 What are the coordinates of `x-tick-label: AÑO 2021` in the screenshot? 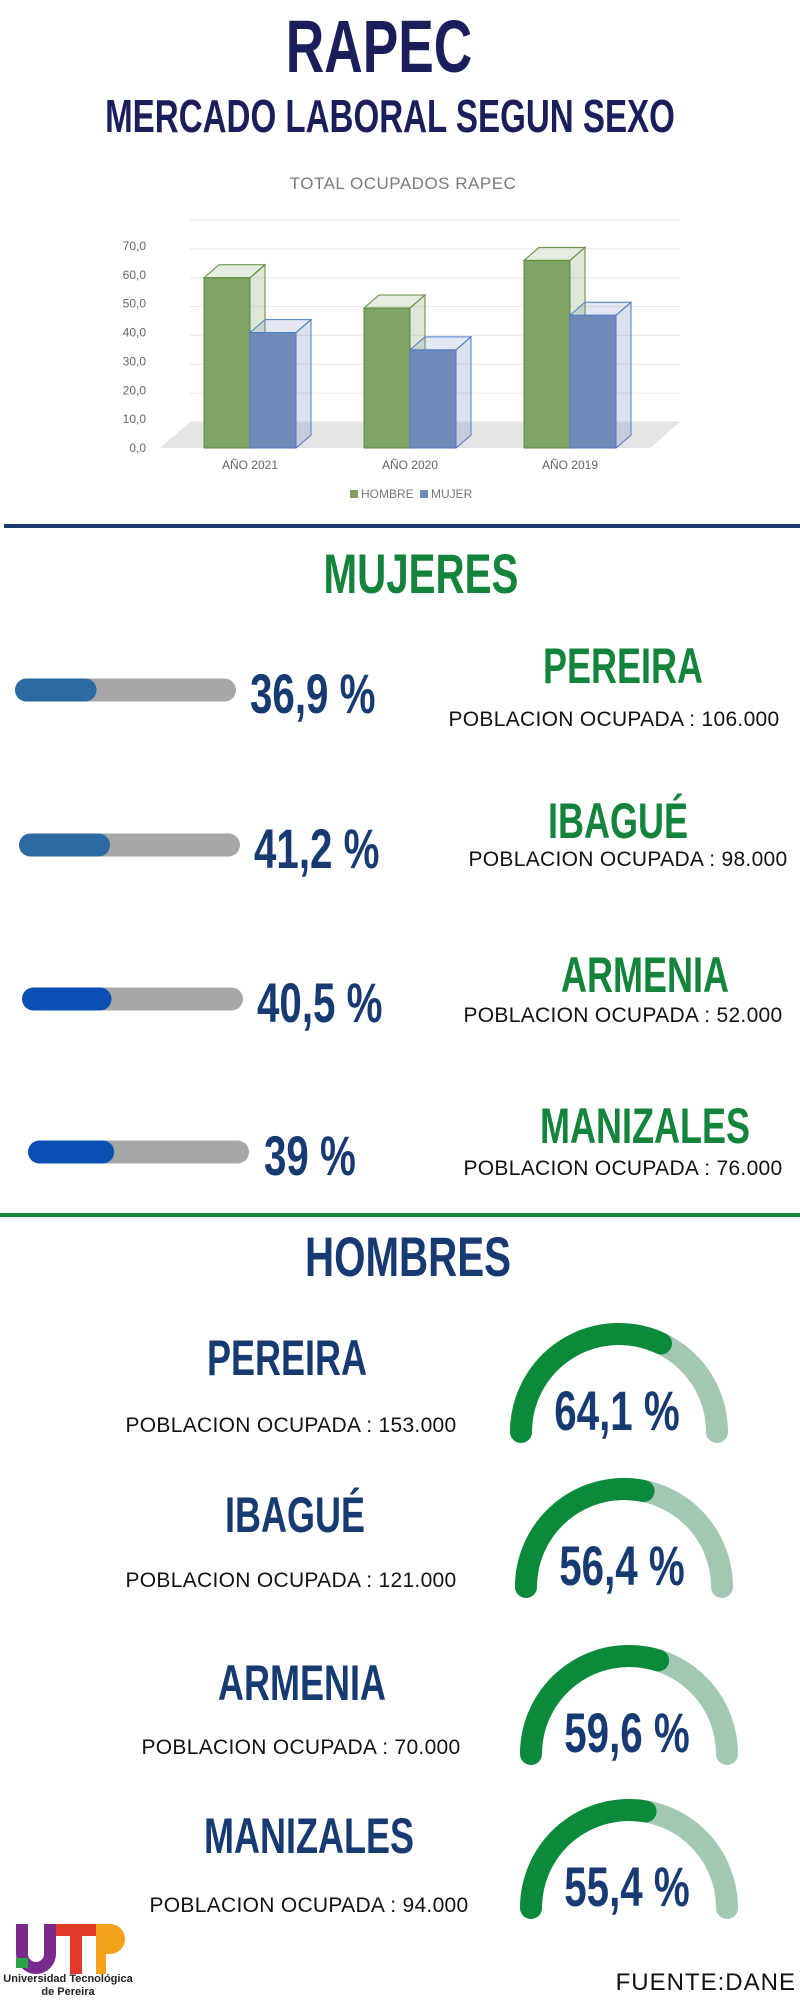 It's located at (250, 465).